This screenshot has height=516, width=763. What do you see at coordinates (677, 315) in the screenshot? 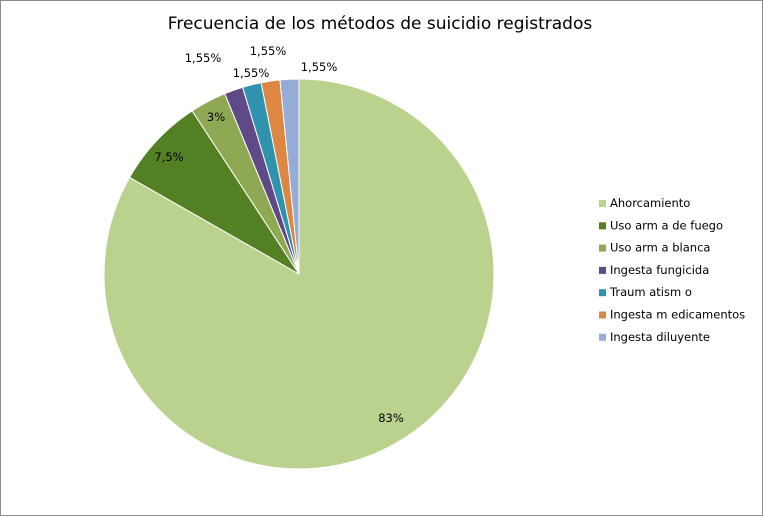
I see `legend-label-5: Ingesta m edicamentos` at bounding box center [677, 315].